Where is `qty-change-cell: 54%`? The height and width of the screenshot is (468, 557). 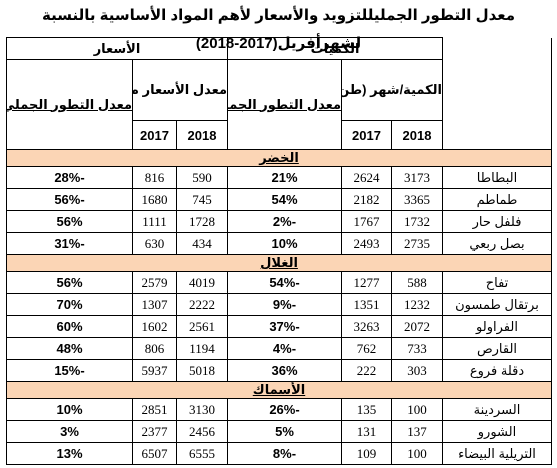
qty-change-cell: 54% is located at coordinates (284, 199).